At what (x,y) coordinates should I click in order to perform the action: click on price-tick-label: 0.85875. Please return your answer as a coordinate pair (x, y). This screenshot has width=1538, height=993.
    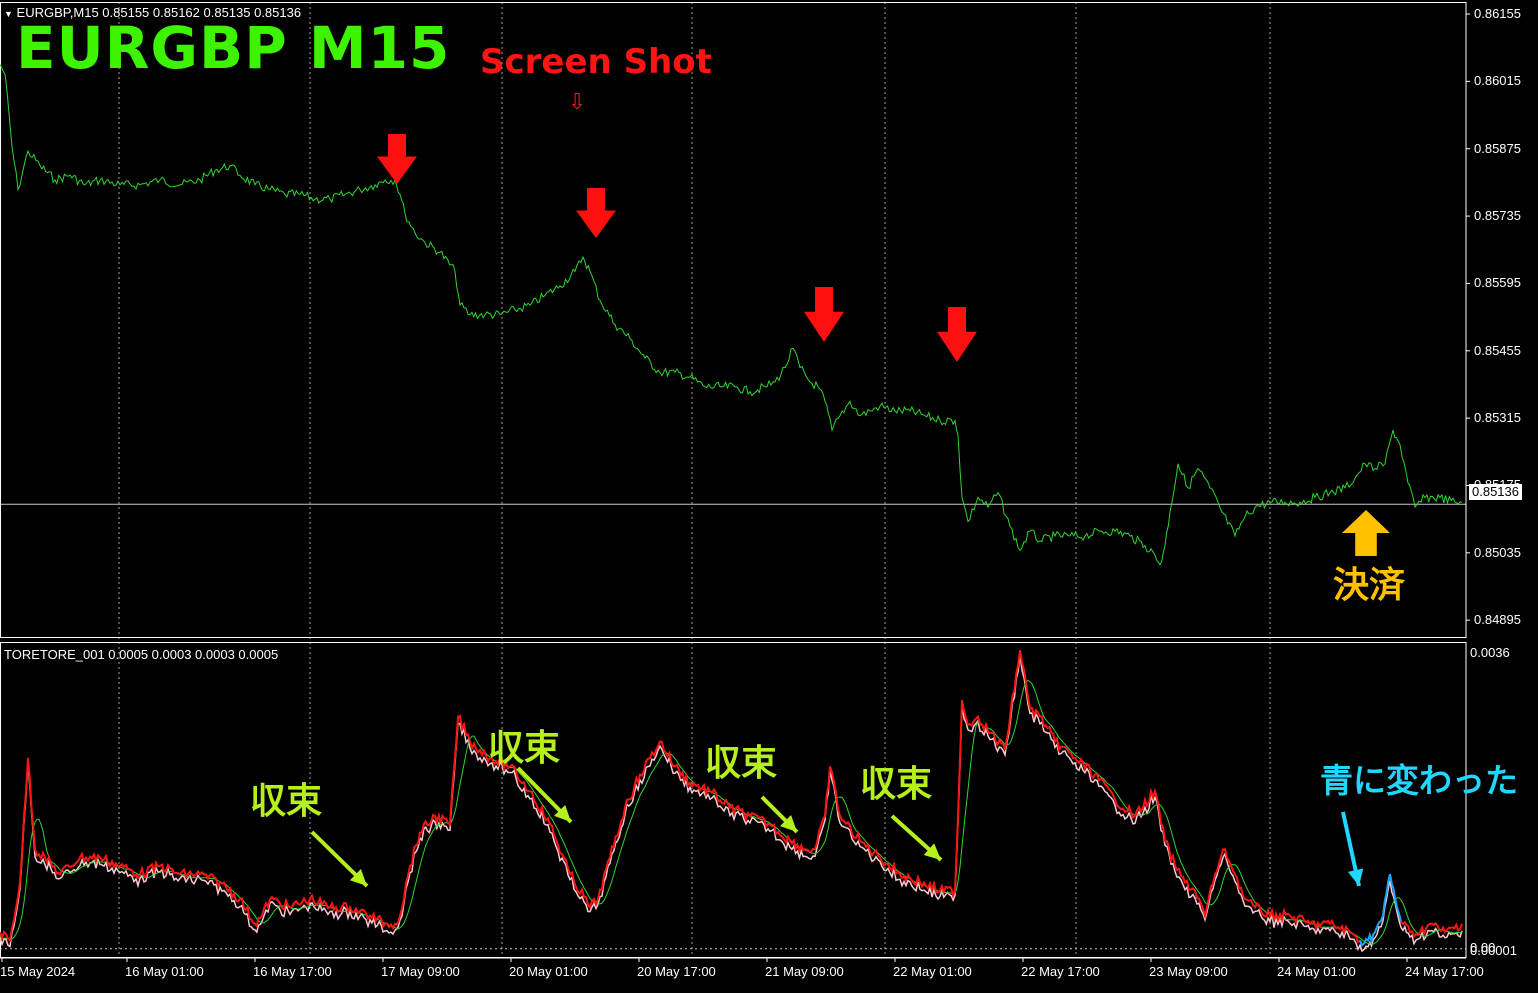
    Looking at the image, I should click on (1497, 148).